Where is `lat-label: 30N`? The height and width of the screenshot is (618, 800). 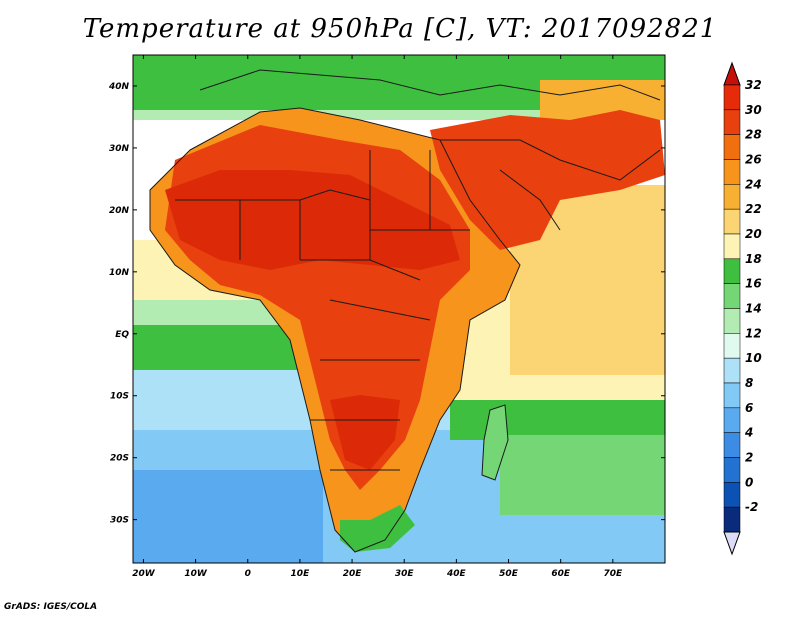 lat-label: 30N is located at coordinates (119, 149).